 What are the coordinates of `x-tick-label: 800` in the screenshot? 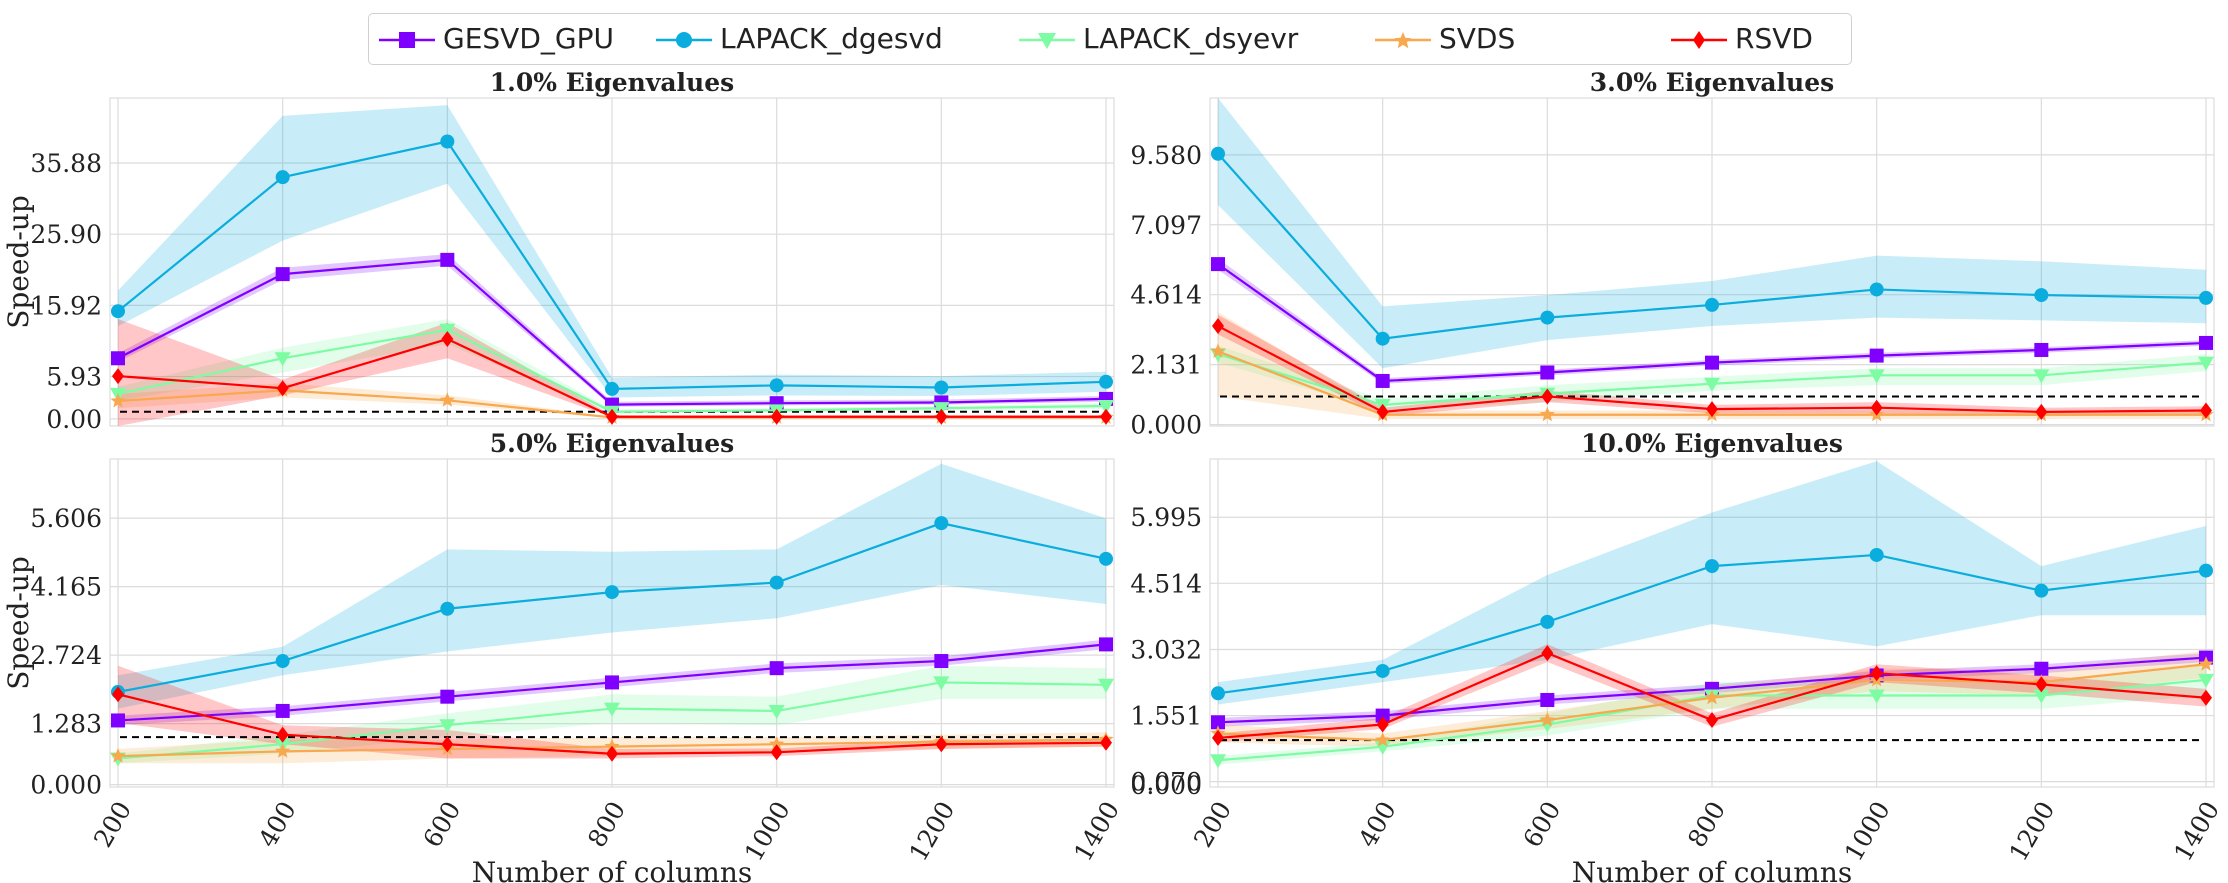 It's located at (1706, 824).